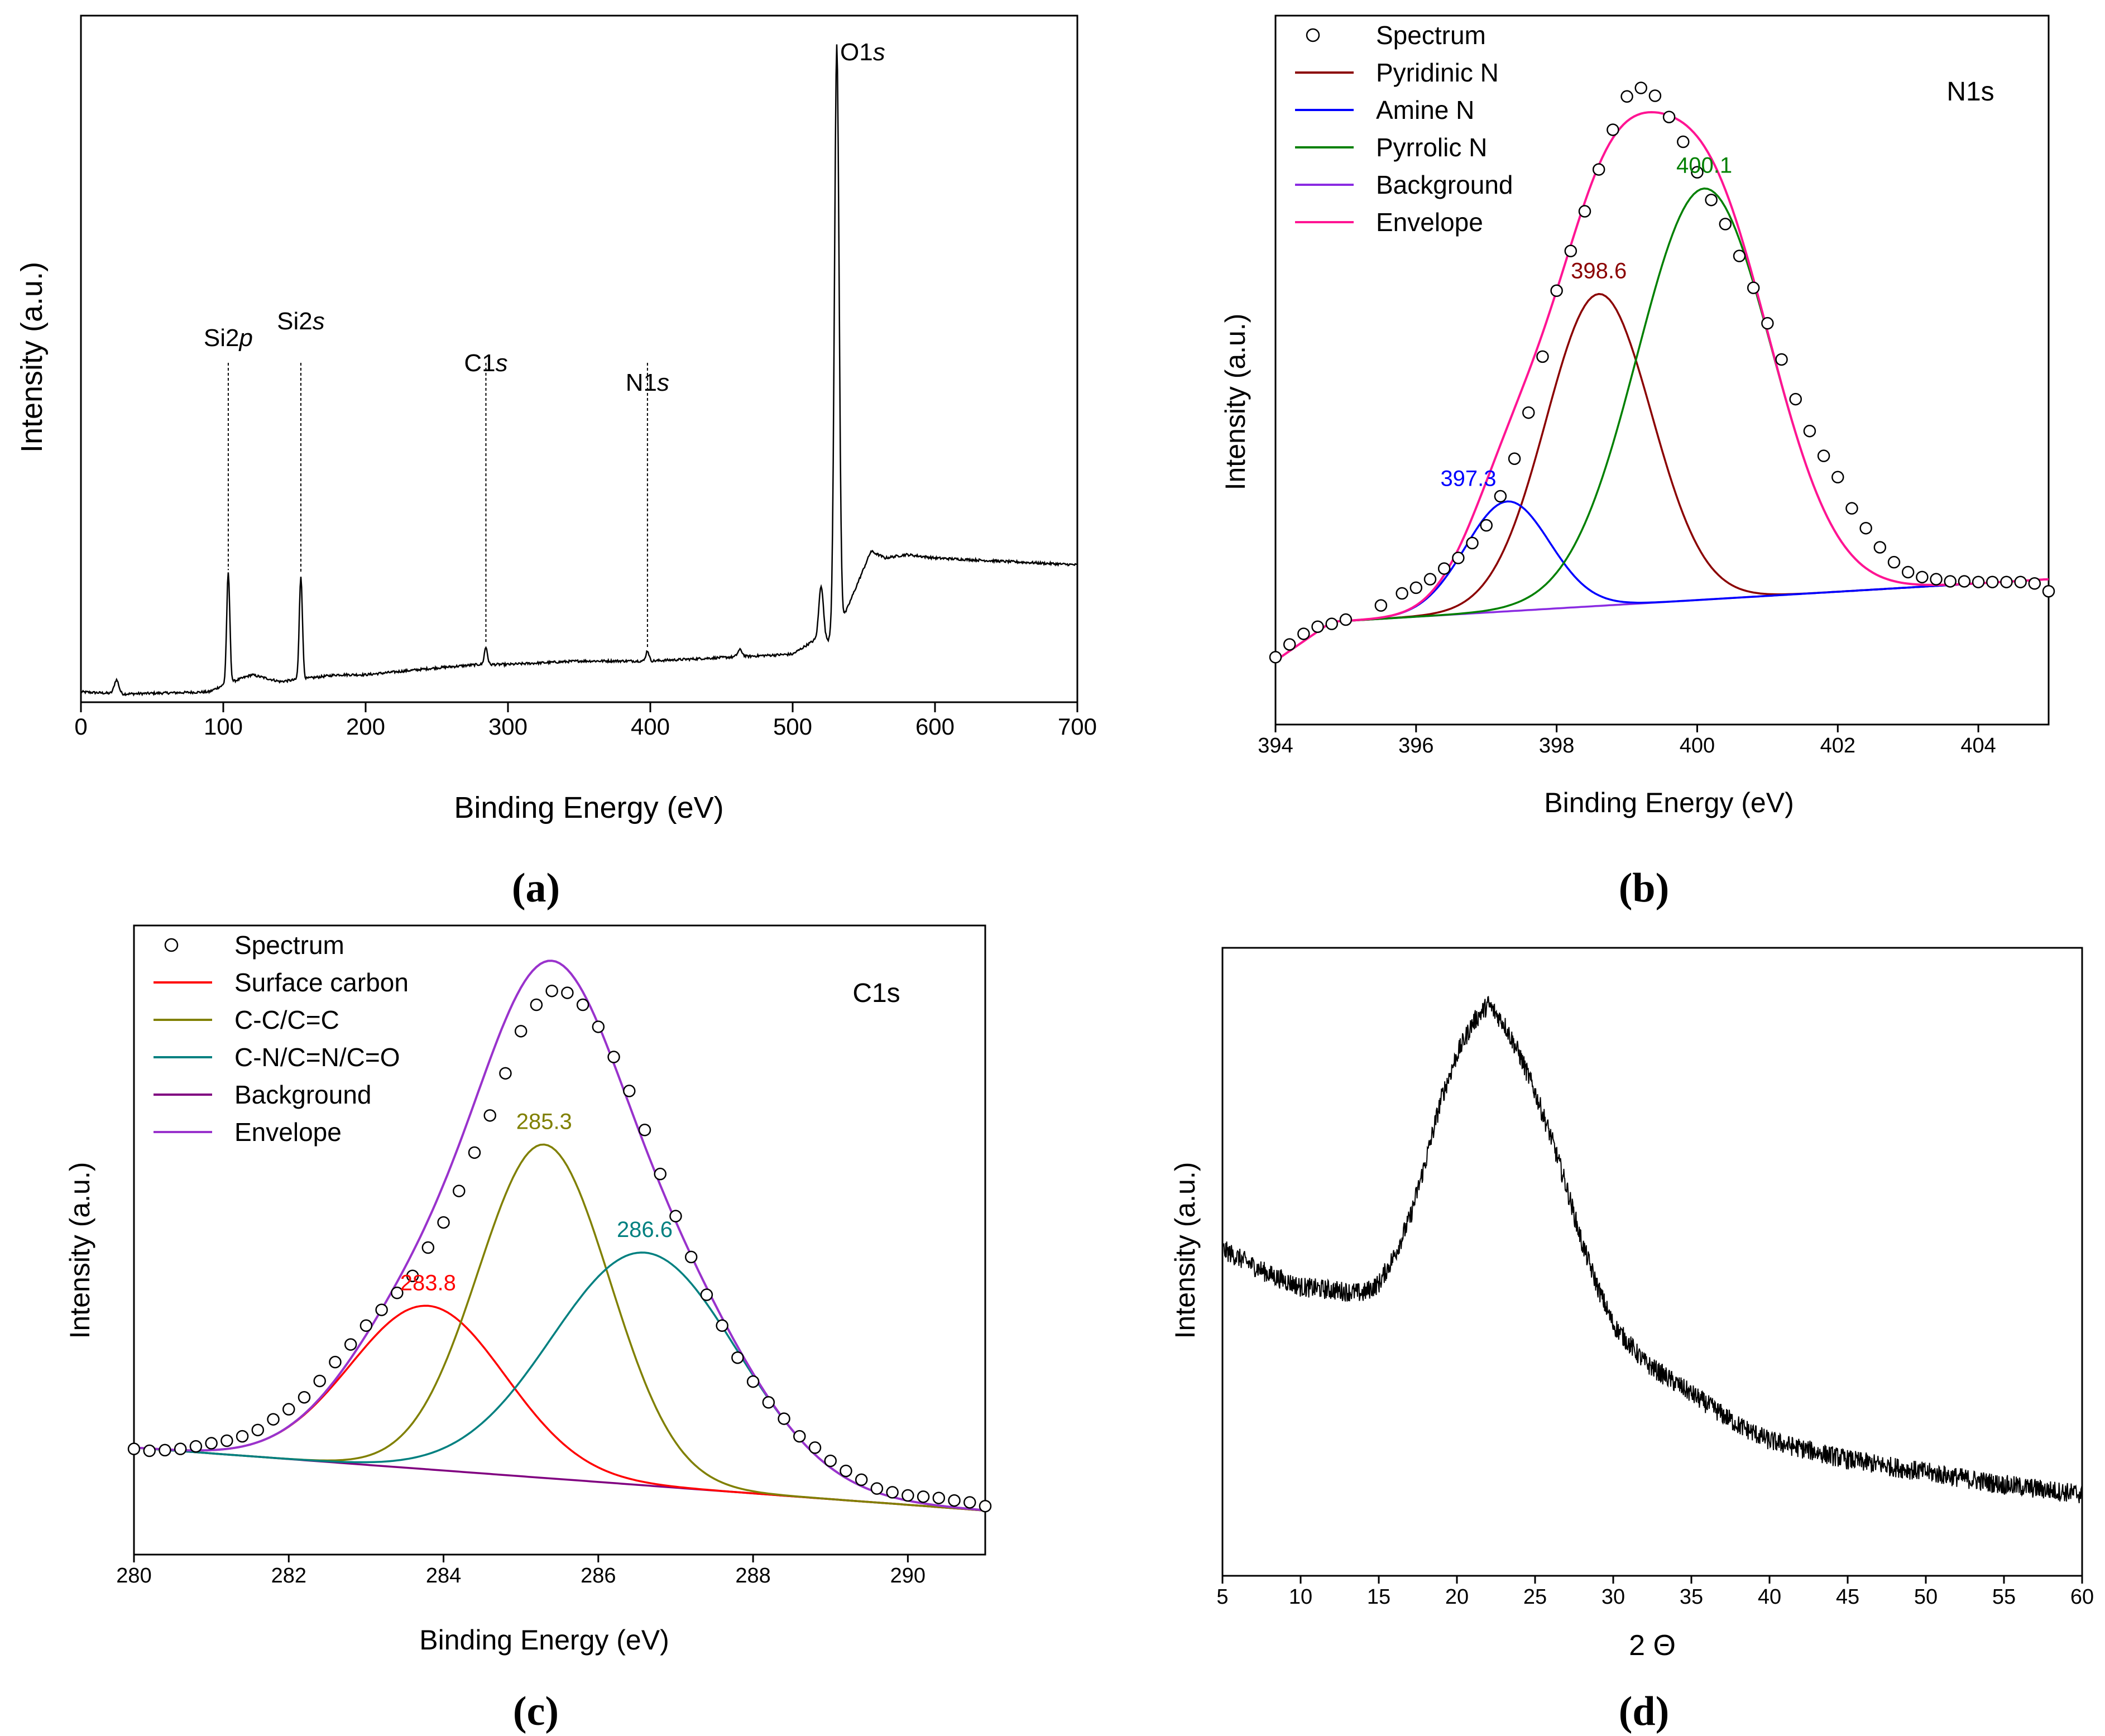 The width and height of the screenshot is (2105, 1736). What do you see at coordinates (1429, 222) in the screenshot?
I see `panel-b-legend-item: Envelope` at bounding box center [1429, 222].